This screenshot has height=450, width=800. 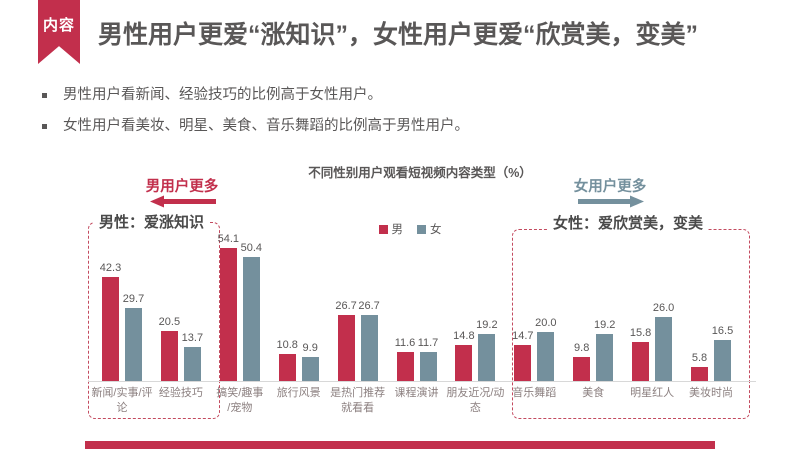 What do you see at coordinates (133, 344) in the screenshot?
I see `bar-女-新闻/实事/评论` at bounding box center [133, 344].